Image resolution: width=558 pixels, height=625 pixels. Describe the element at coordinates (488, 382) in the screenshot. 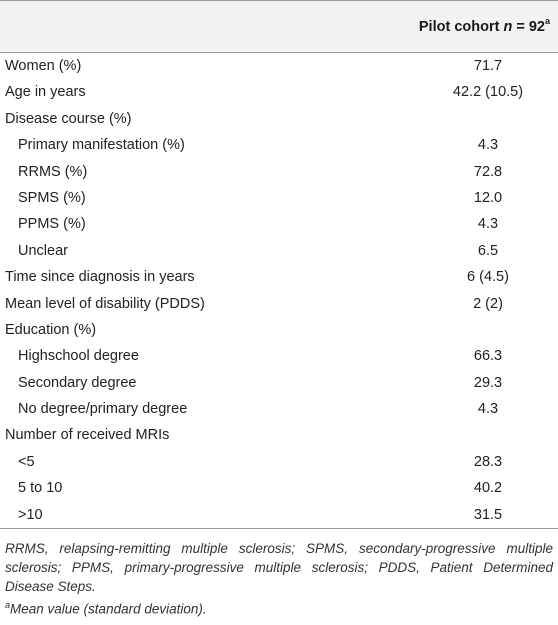

I see `row-value: 29.3` at that location.